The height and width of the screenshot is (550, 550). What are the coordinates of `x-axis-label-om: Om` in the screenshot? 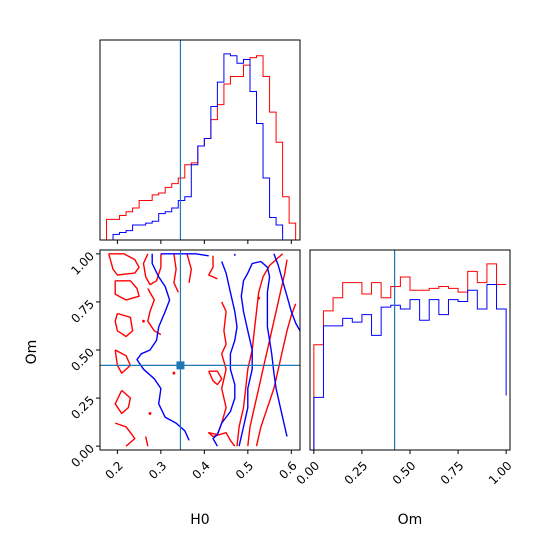 It's located at (410, 520).